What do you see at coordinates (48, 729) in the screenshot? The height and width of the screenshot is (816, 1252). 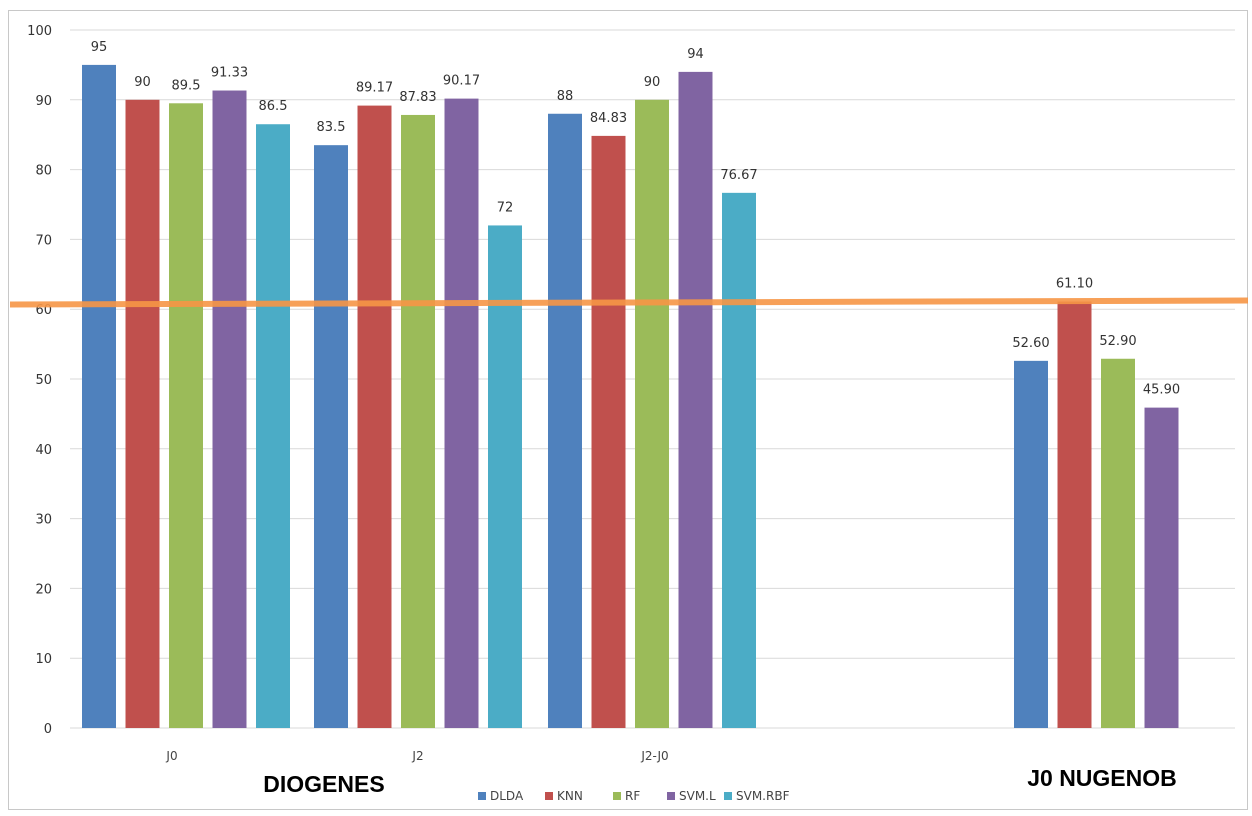 I see `y-tick-label-0: 0` at bounding box center [48, 729].